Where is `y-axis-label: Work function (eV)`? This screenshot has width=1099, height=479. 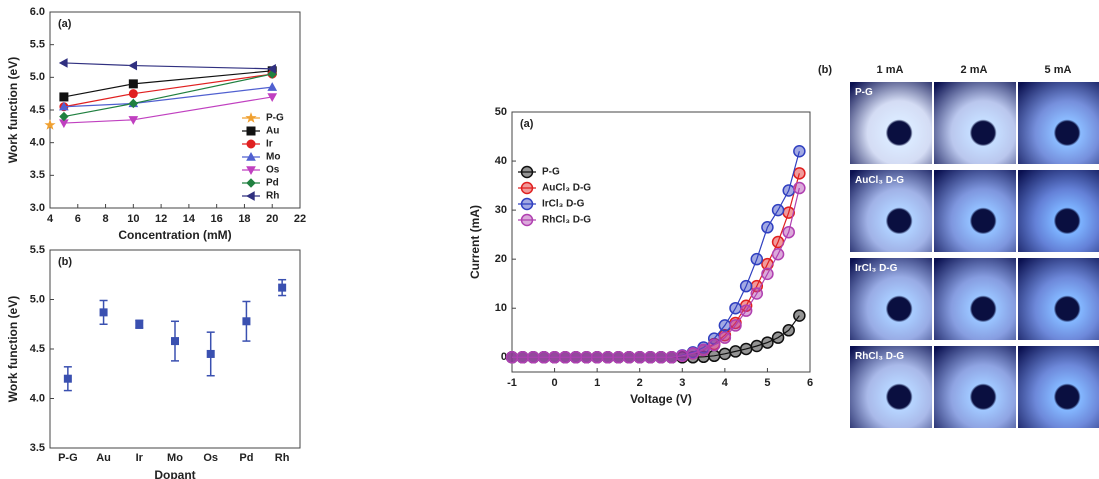
y-axis-label: Work function (eV) is located at coordinates (13, 349).